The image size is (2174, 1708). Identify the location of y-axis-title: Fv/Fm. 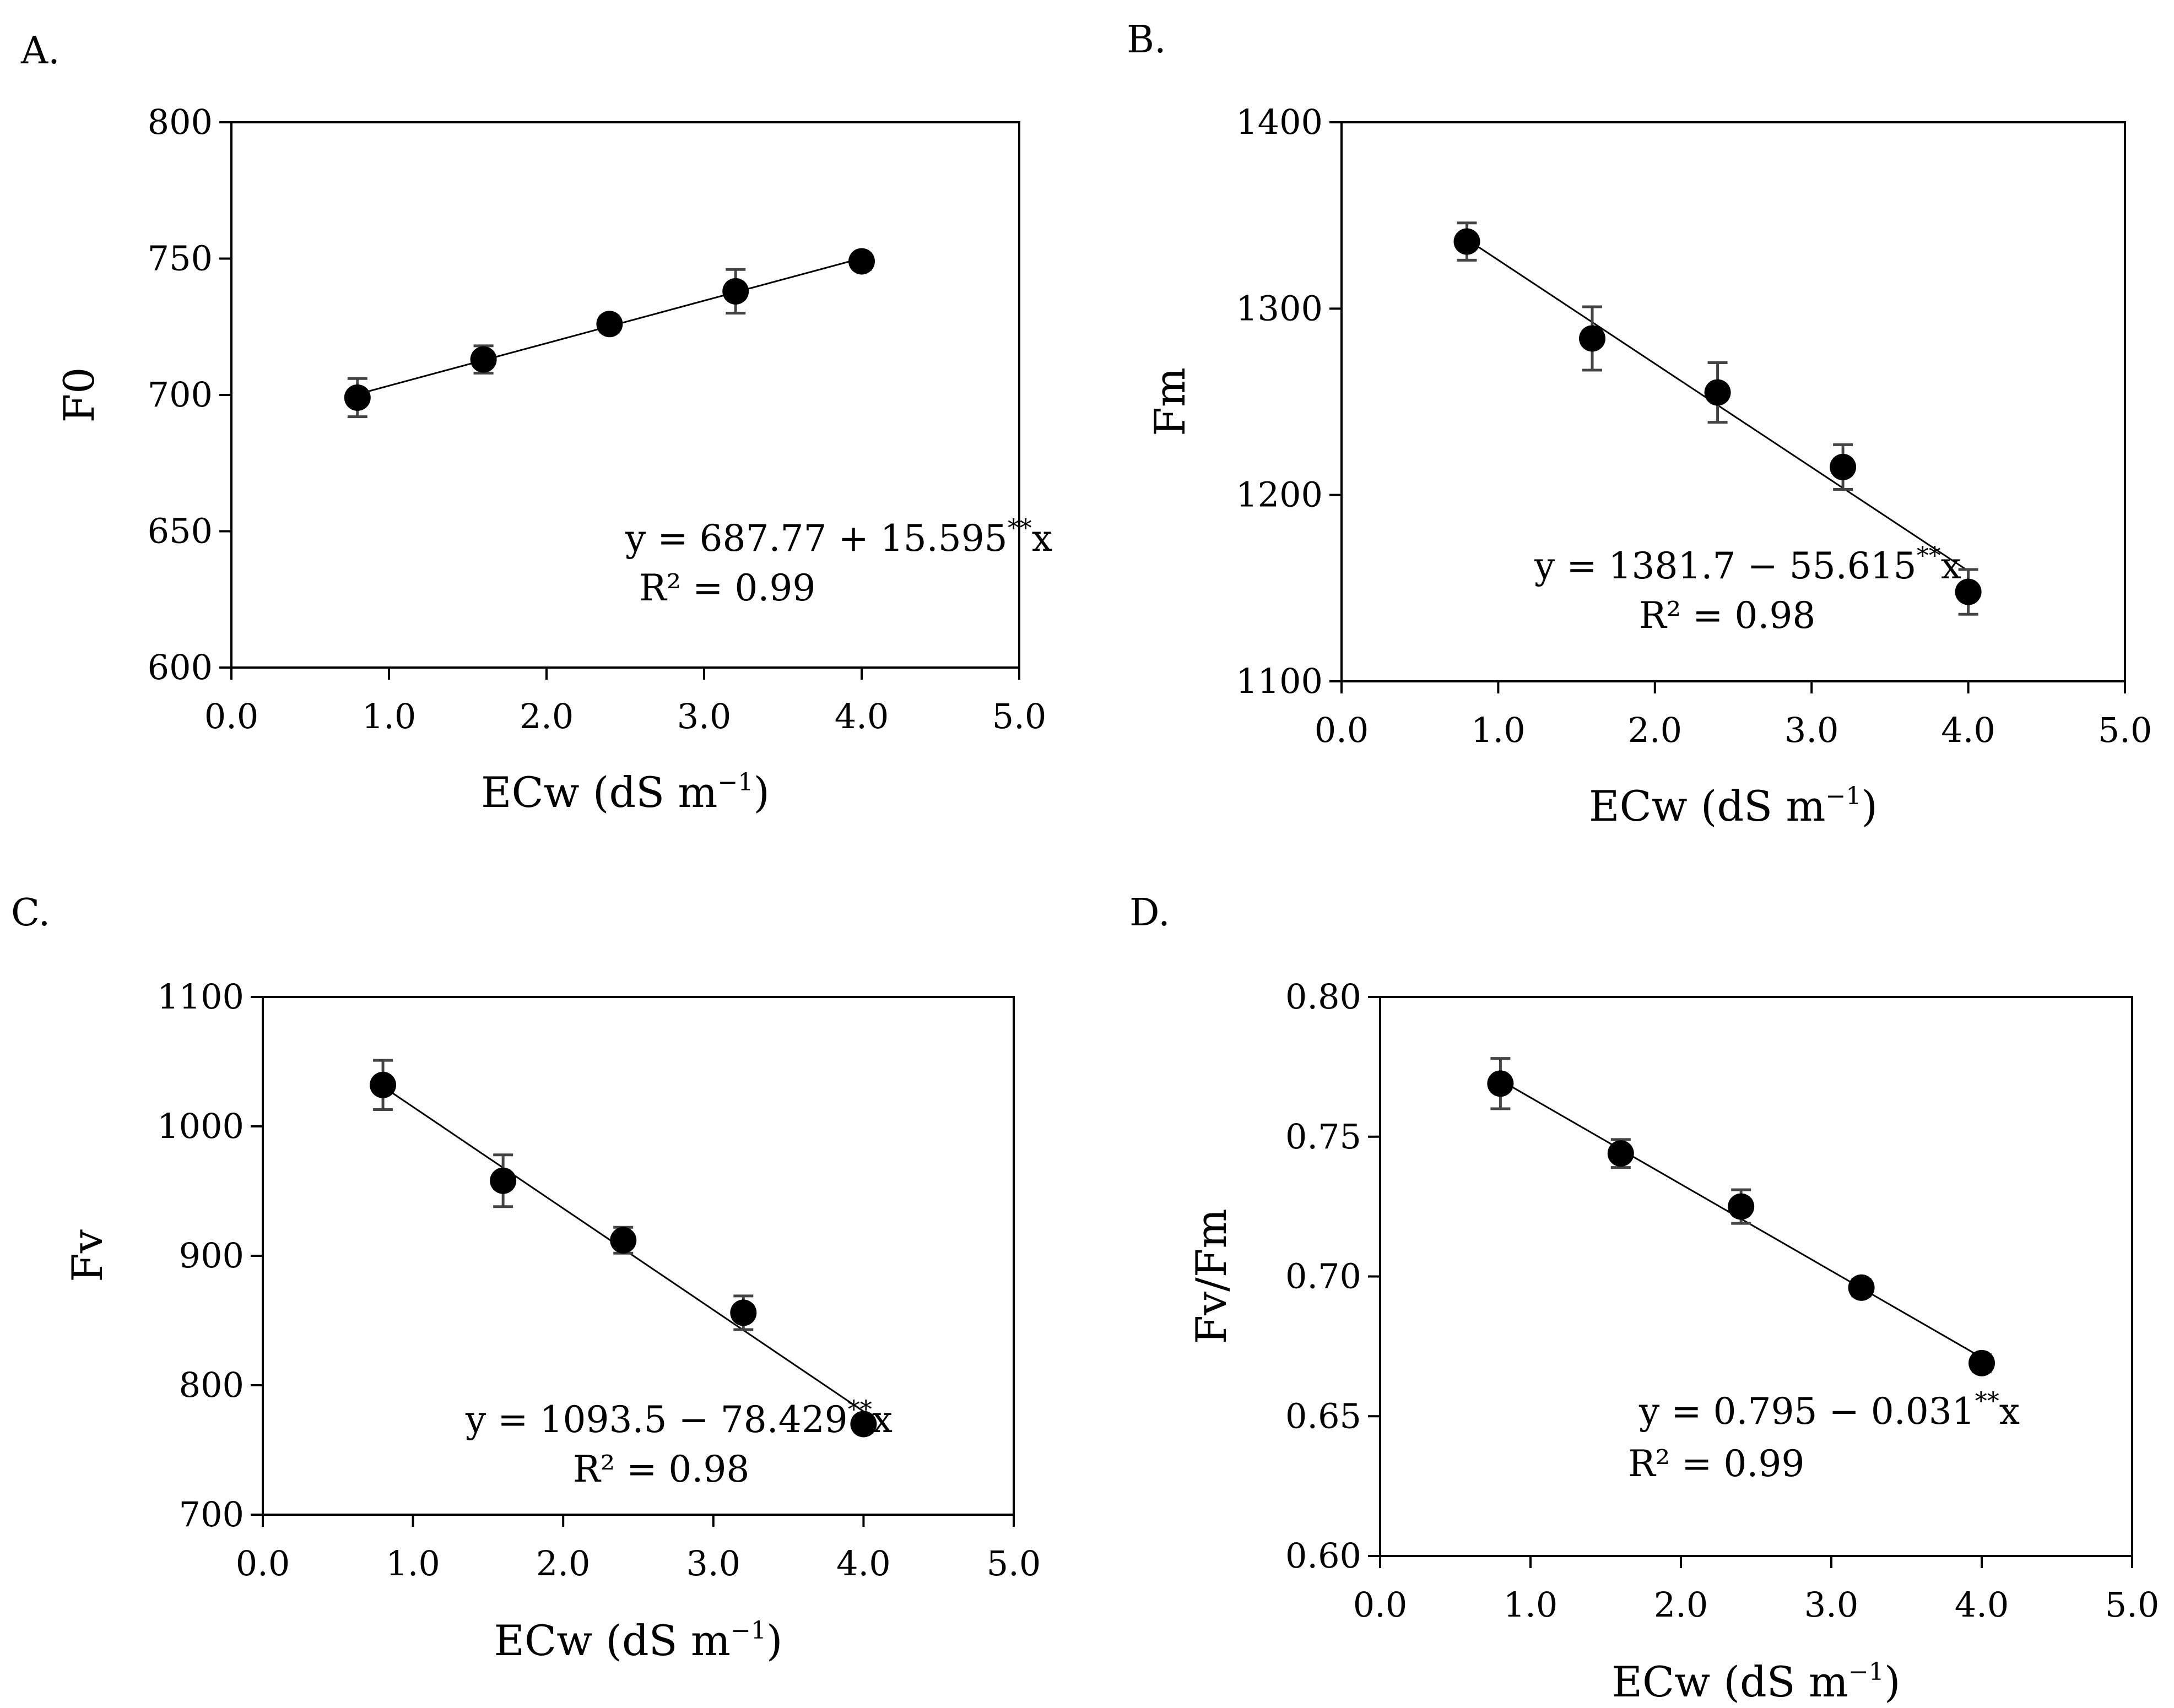
(1211, 1276).